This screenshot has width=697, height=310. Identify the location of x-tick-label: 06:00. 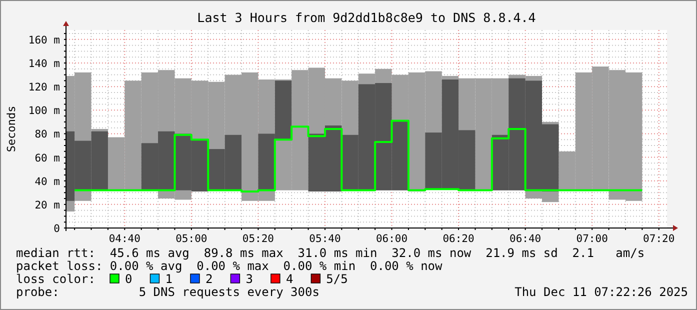
(392, 239).